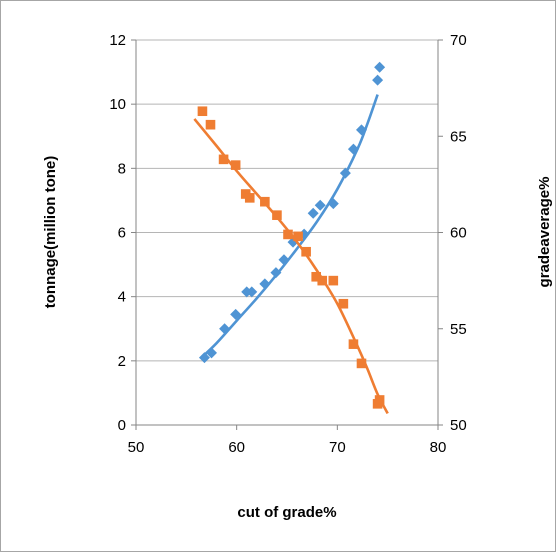 This screenshot has height=554, width=558. I want to click on y-tick-label: 10, so click(117, 104).